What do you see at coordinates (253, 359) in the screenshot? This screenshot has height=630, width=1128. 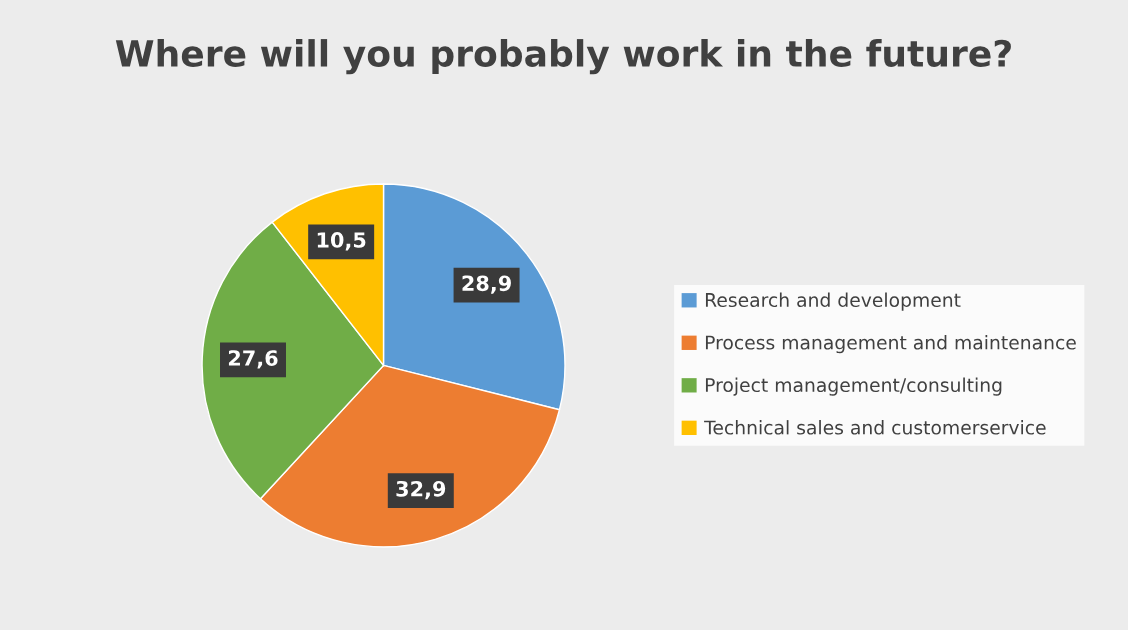 I see `data-label: 27,6` at bounding box center [253, 359].